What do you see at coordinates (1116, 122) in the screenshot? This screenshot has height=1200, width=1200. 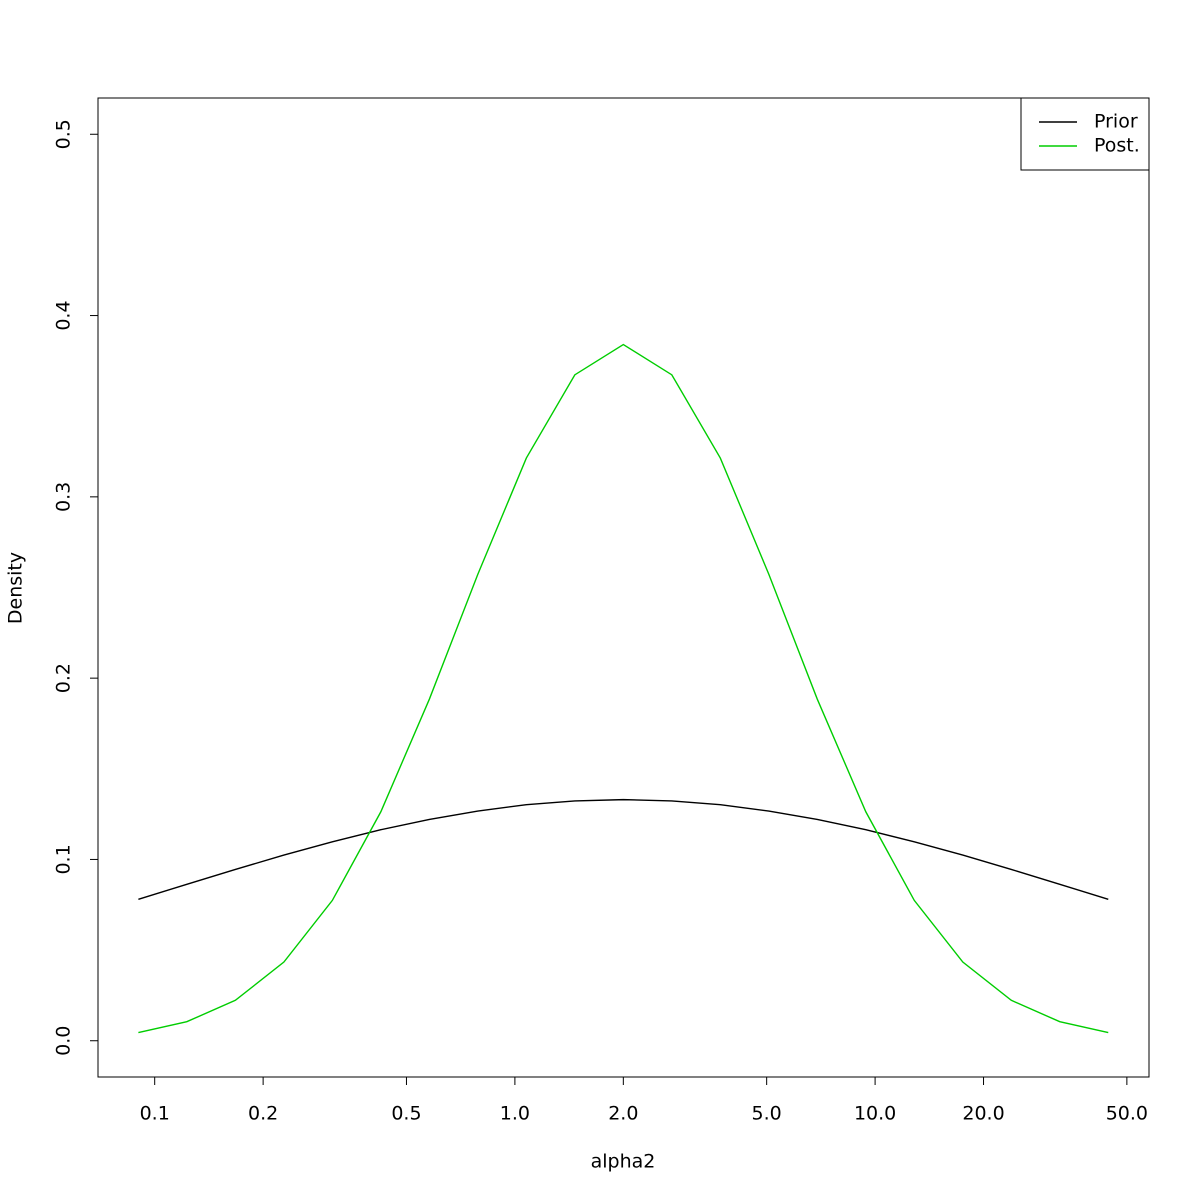 I see `legend-label: Prior` at bounding box center [1116, 122].